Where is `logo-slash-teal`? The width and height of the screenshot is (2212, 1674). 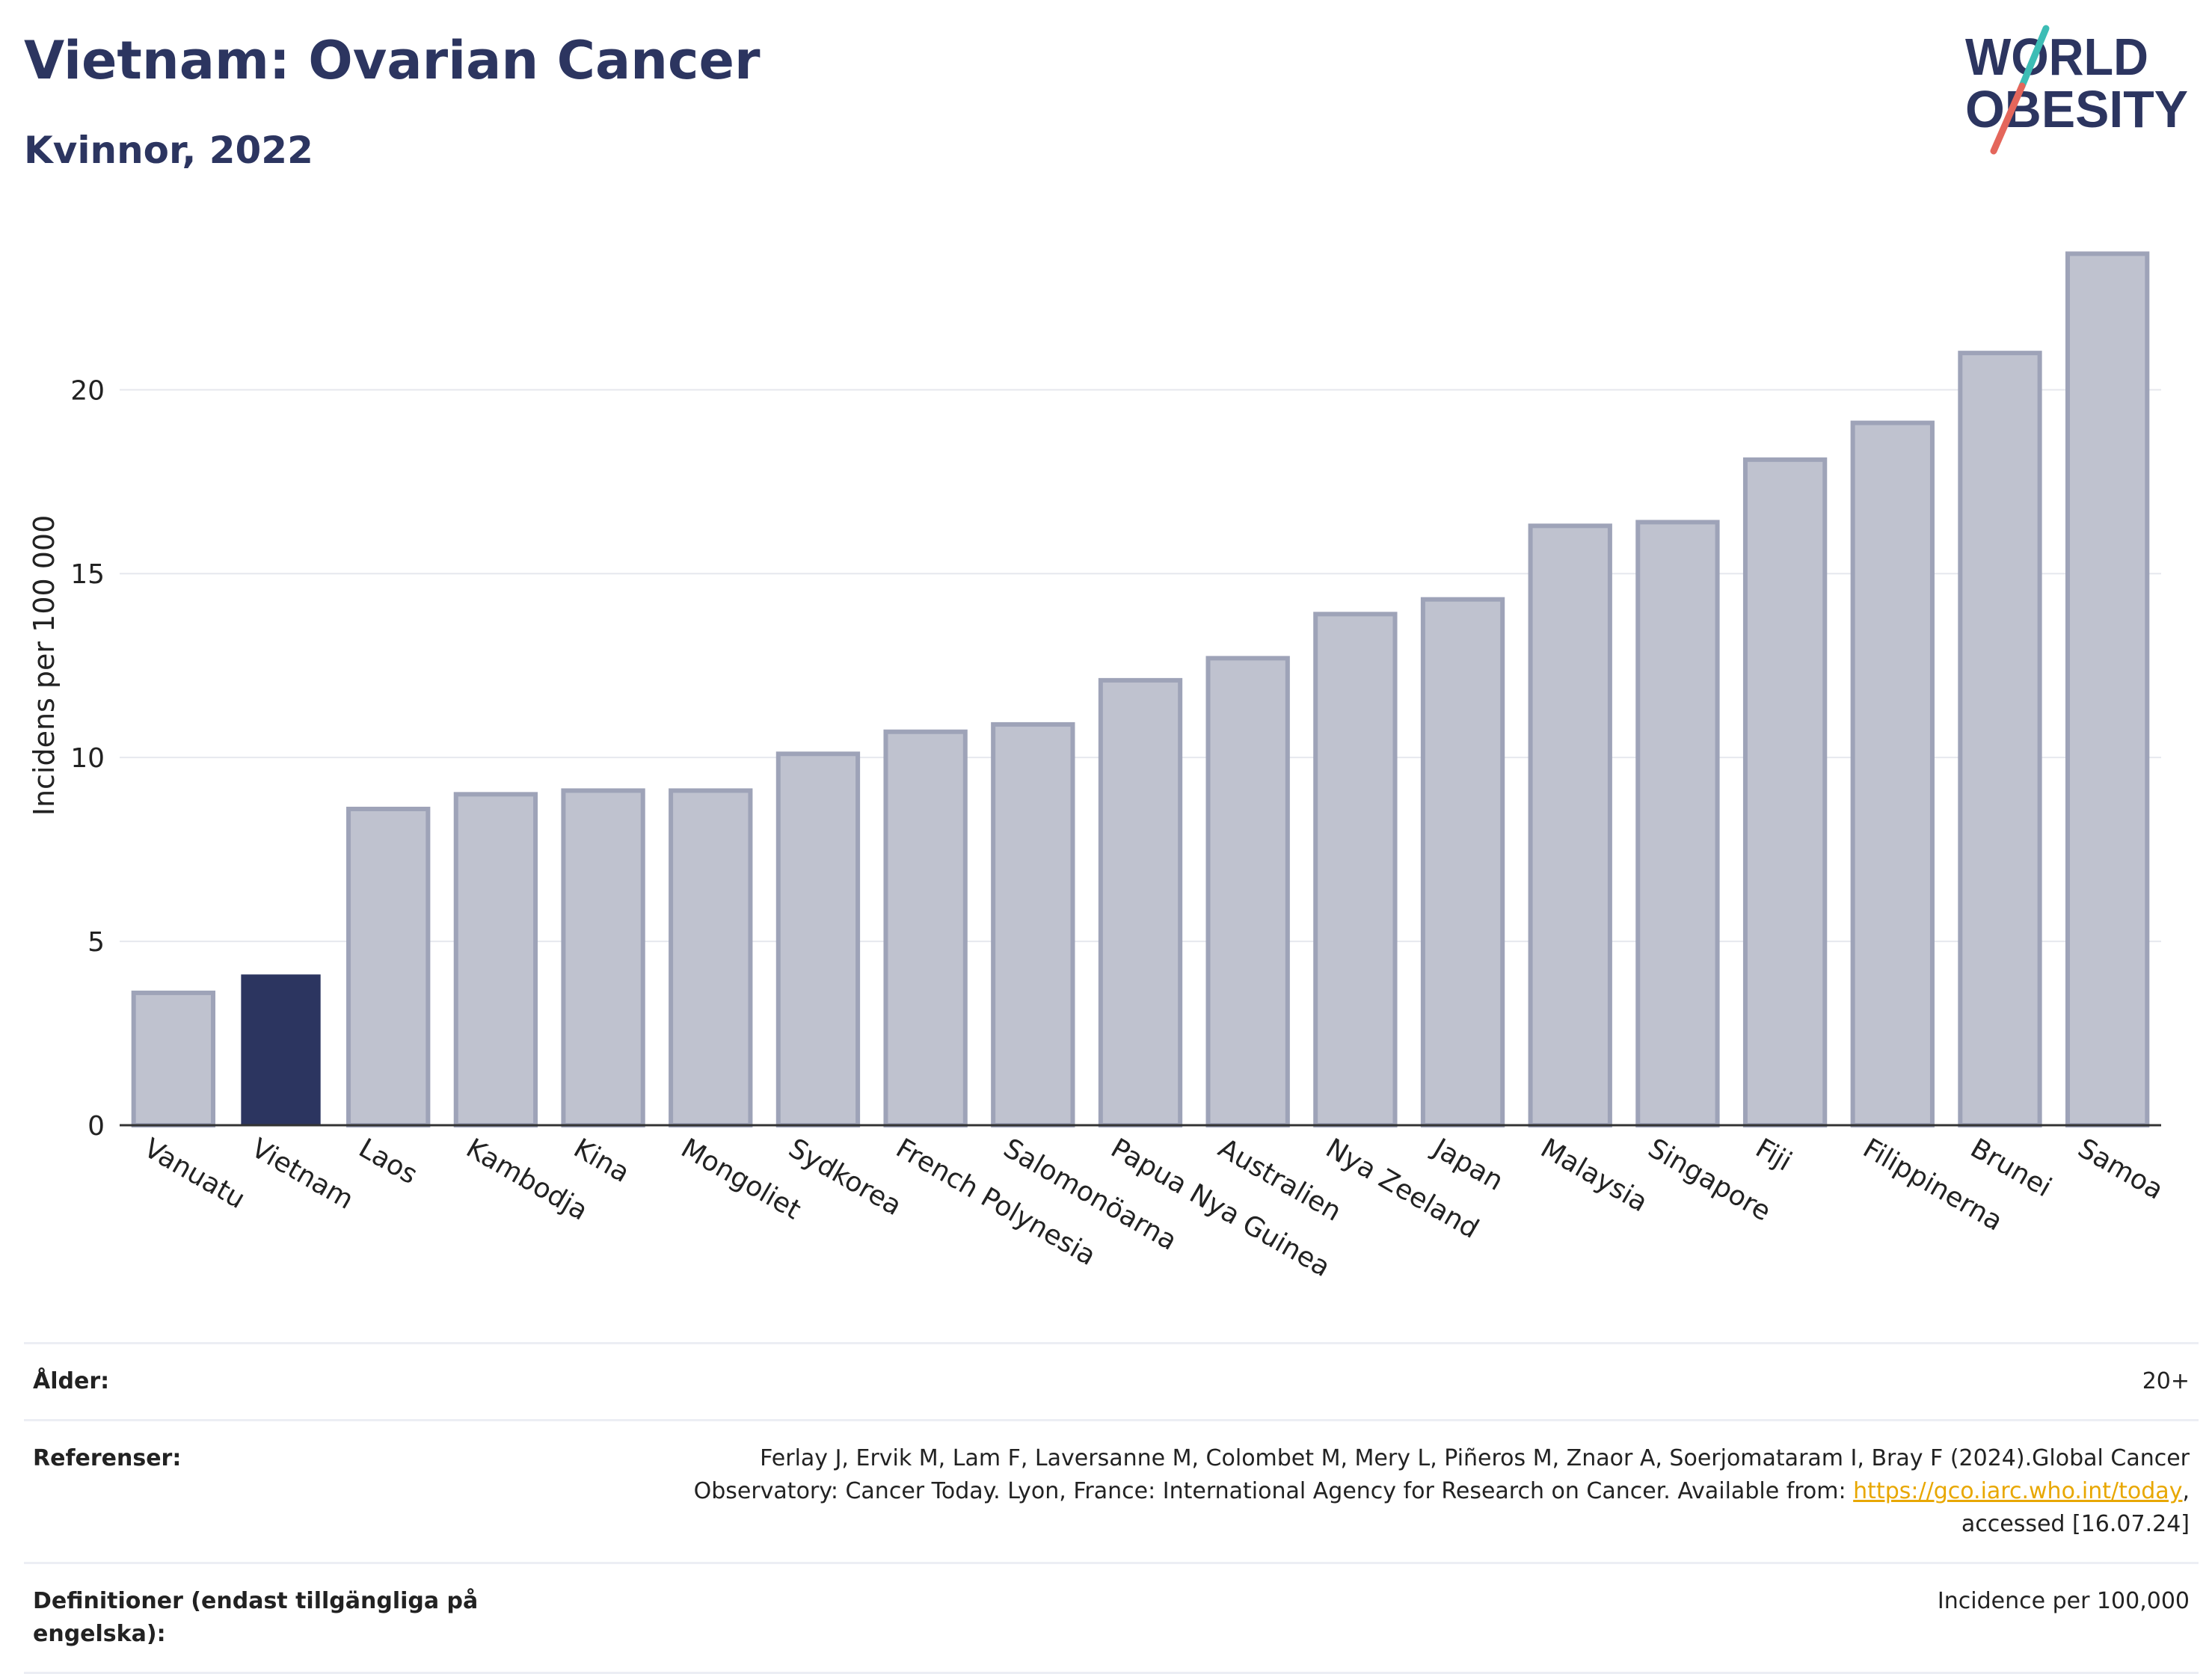
logo-slash-teal is located at coordinates (2034, 57).